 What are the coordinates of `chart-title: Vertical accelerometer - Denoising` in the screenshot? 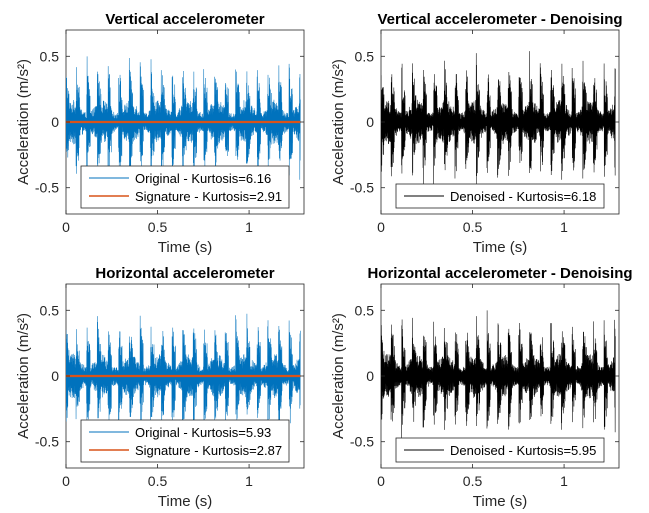 It's located at (499, 19).